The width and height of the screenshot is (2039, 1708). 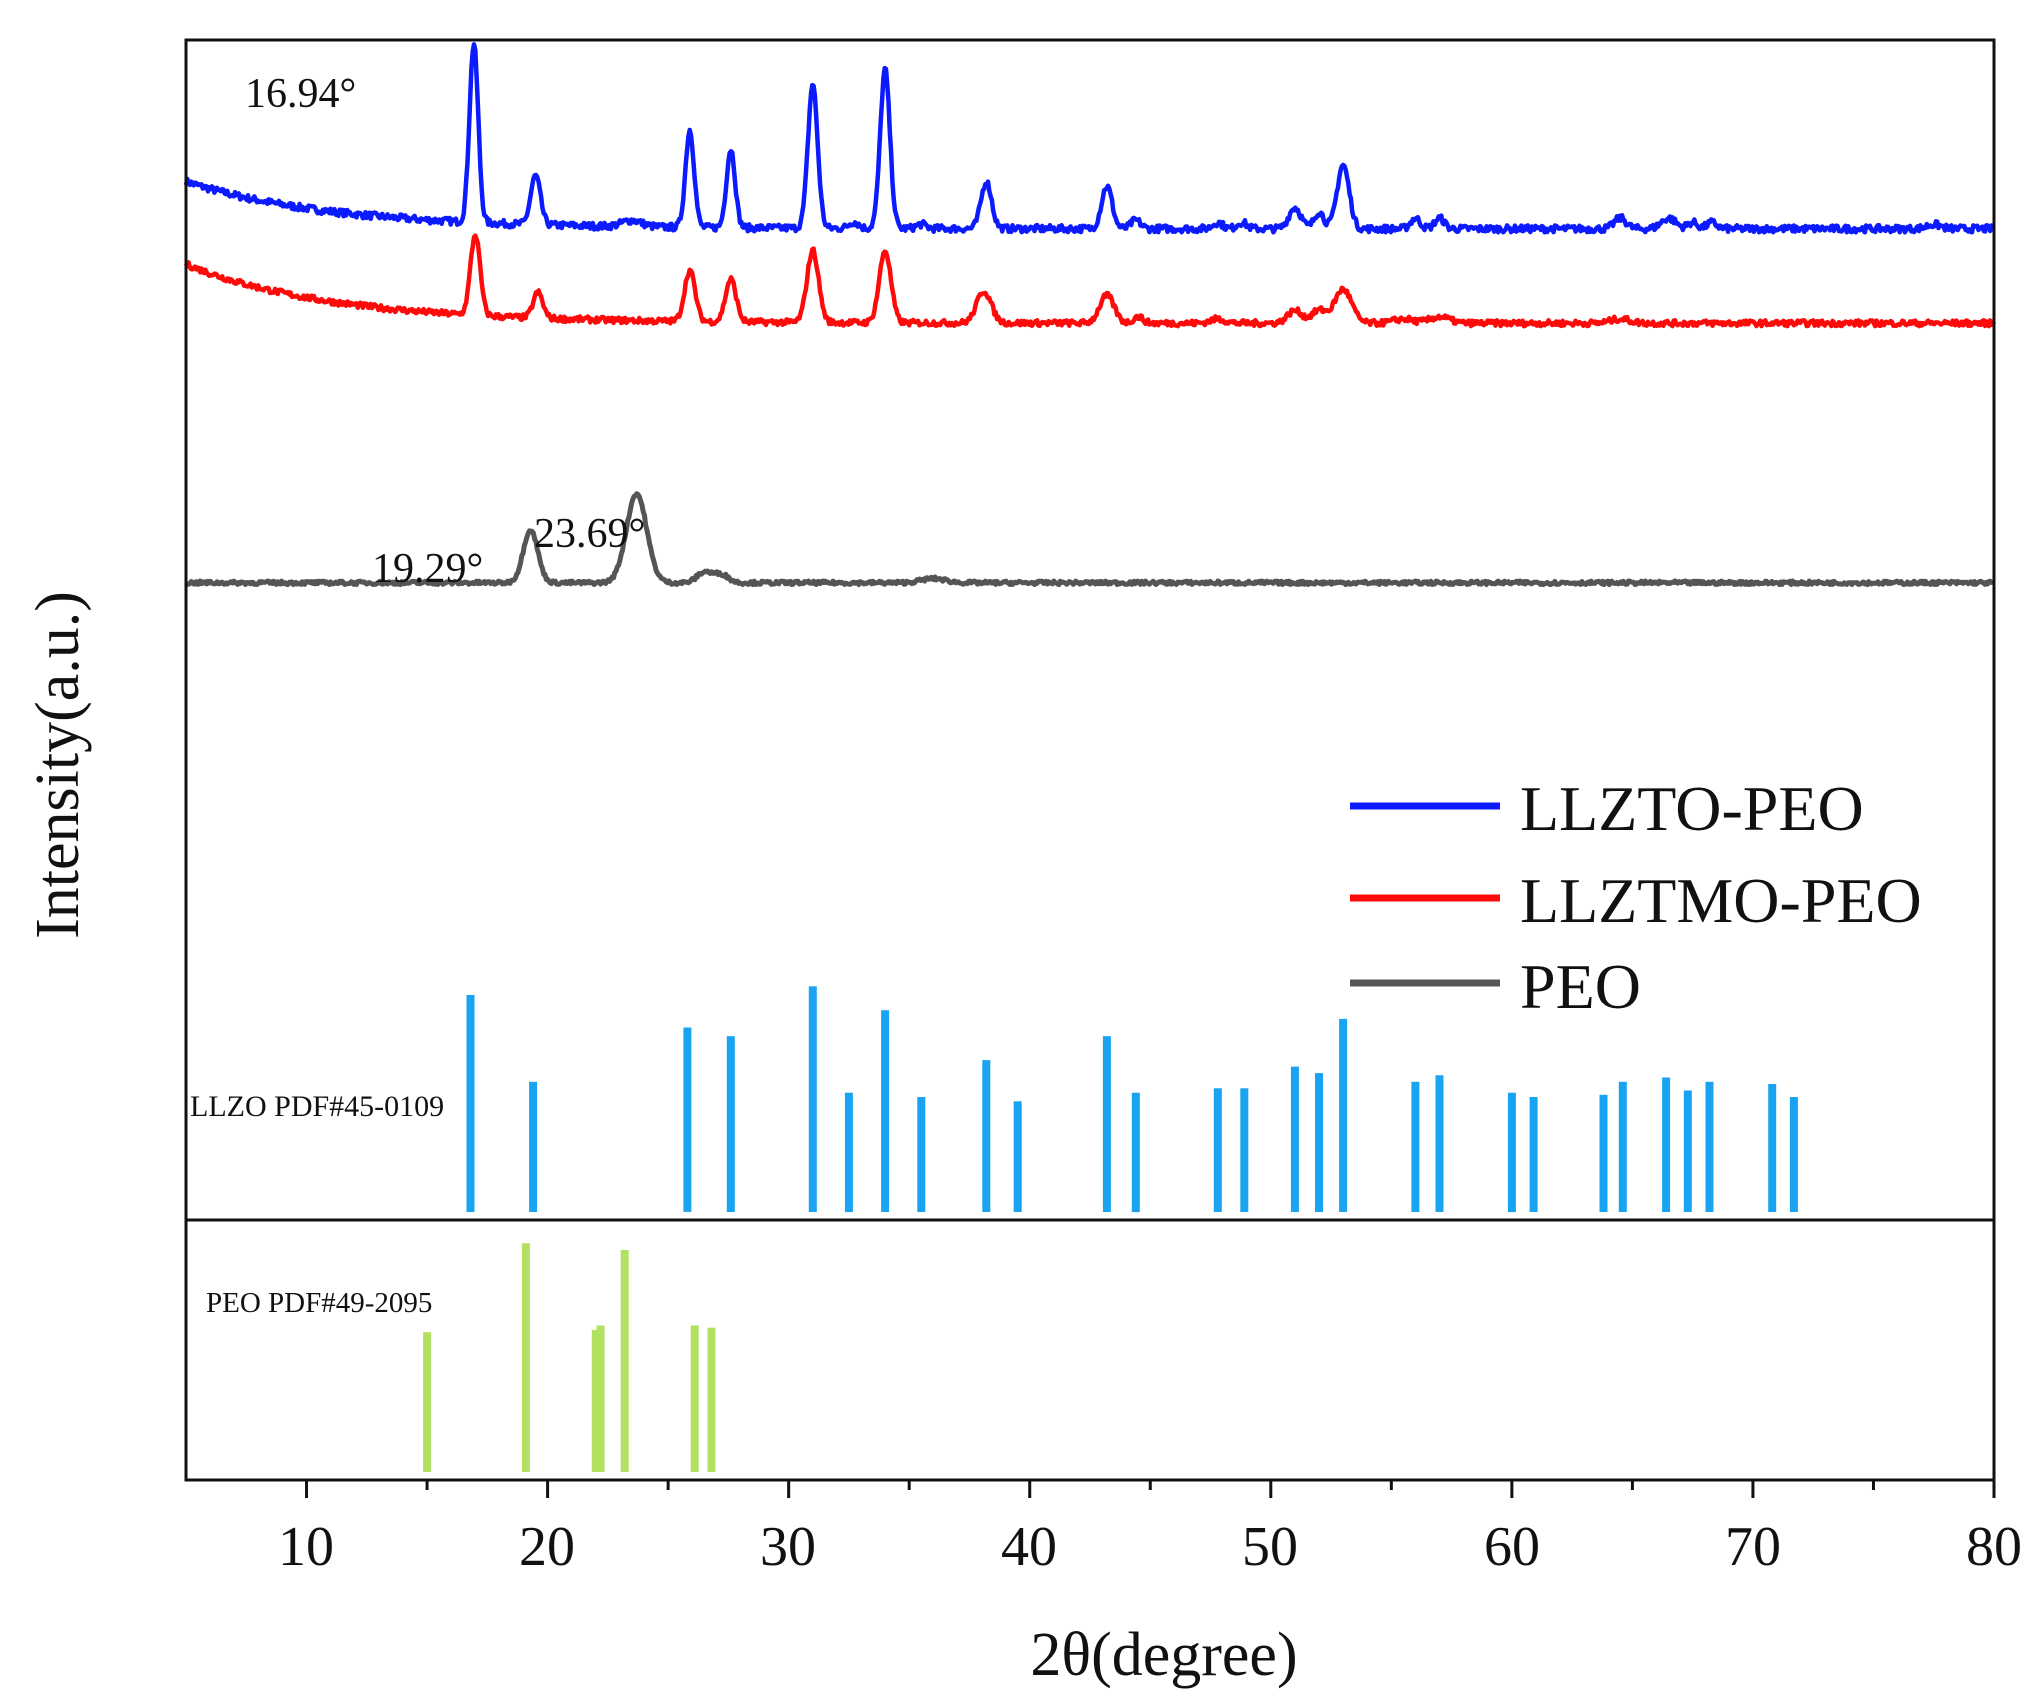 I want to click on x-tick-label-50: 50, so click(x=1270, y=1547).